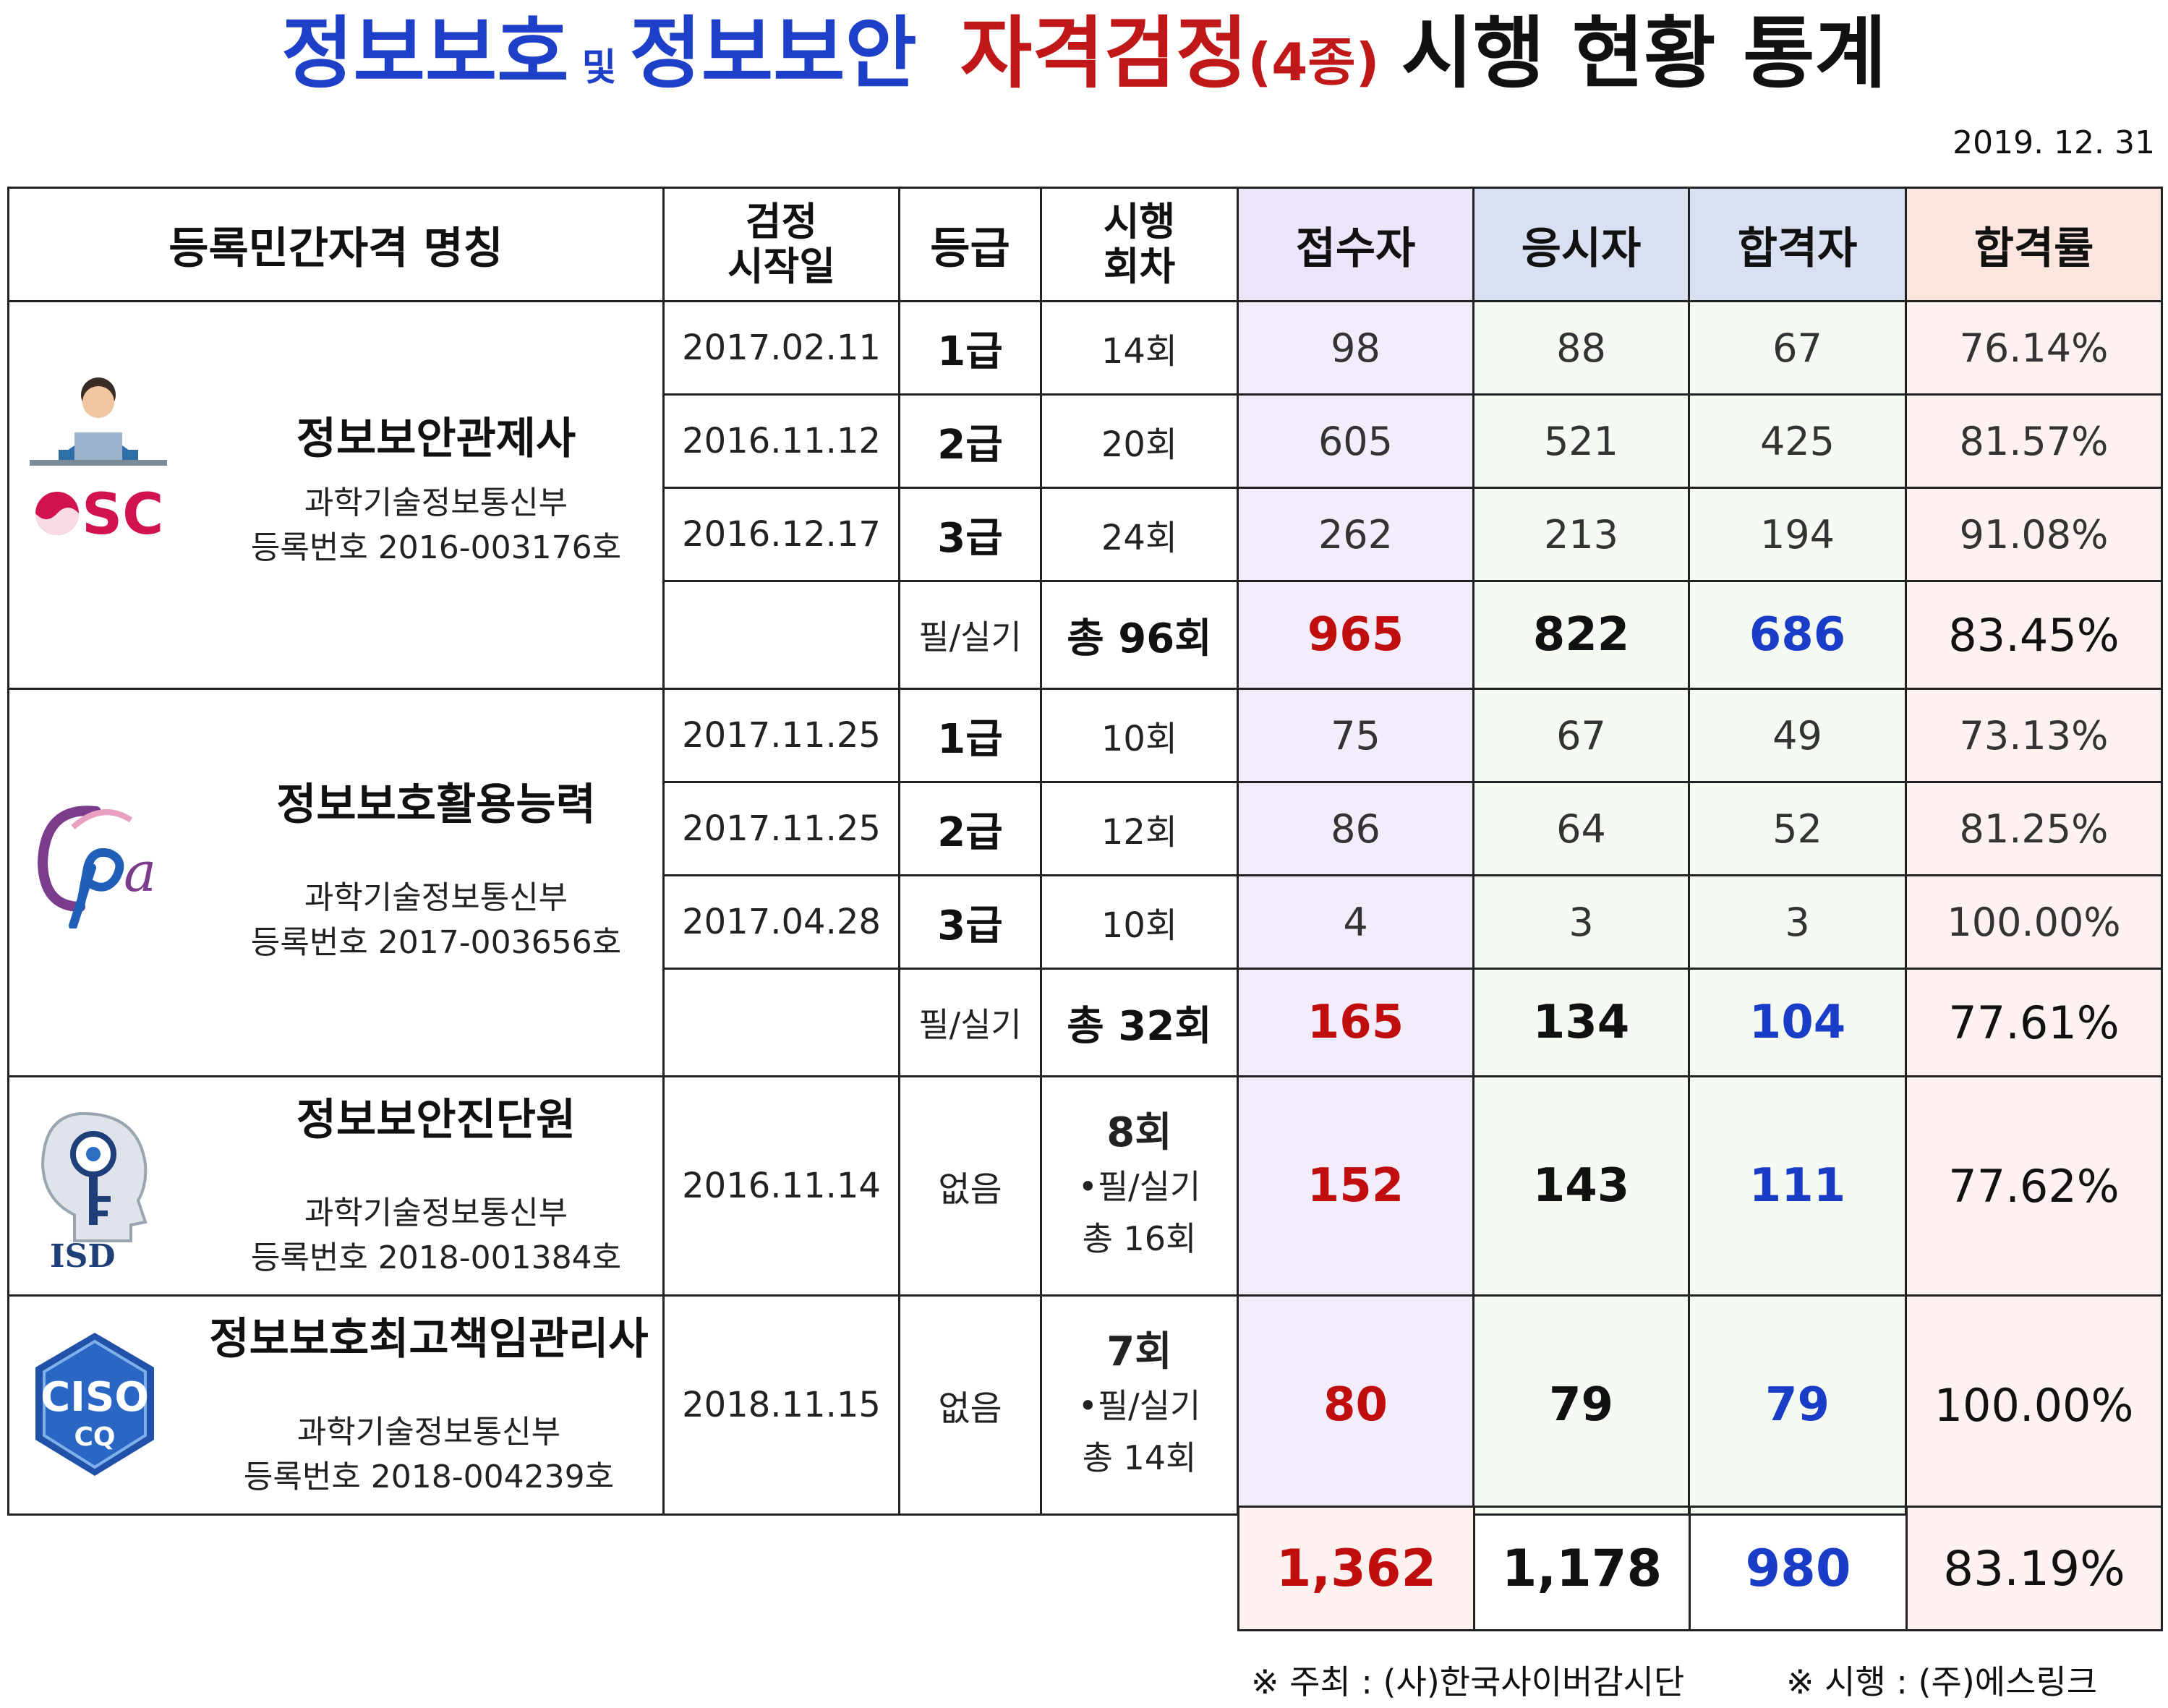 Image resolution: width=2168 pixels, height=1708 pixels. I want to click on passed: 67, so click(1797, 348).